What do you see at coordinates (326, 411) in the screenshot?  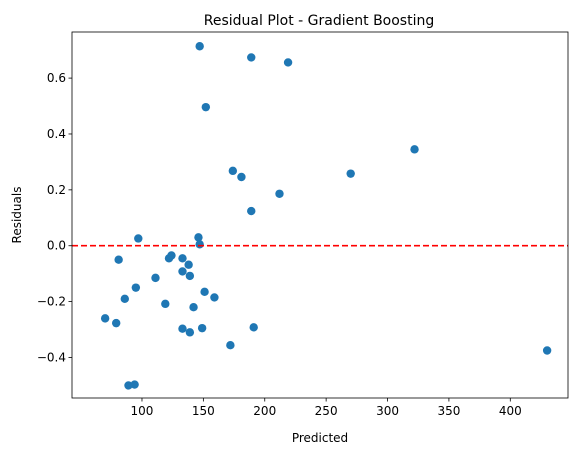 I see `x-tick-label: 250` at bounding box center [326, 411].